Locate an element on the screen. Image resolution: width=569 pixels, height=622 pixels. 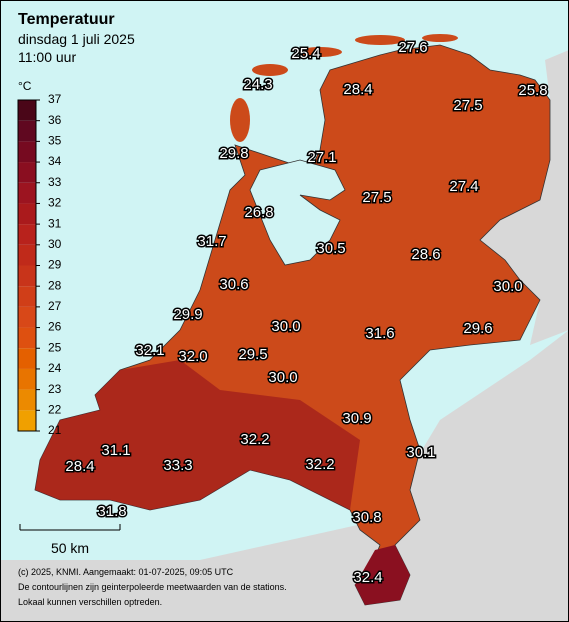
time: 11:00 uur is located at coordinates (47, 57).